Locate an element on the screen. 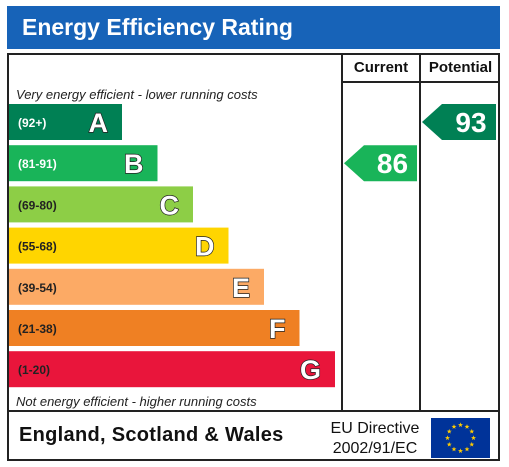  band-range-g: (1-20) is located at coordinates (34, 370).